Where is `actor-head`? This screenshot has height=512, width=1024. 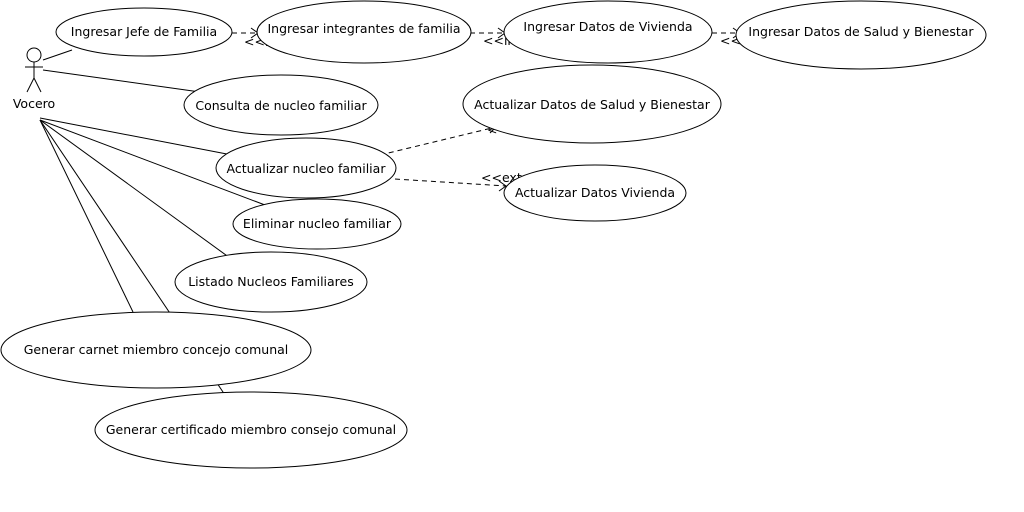 actor-head is located at coordinates (34, 55).